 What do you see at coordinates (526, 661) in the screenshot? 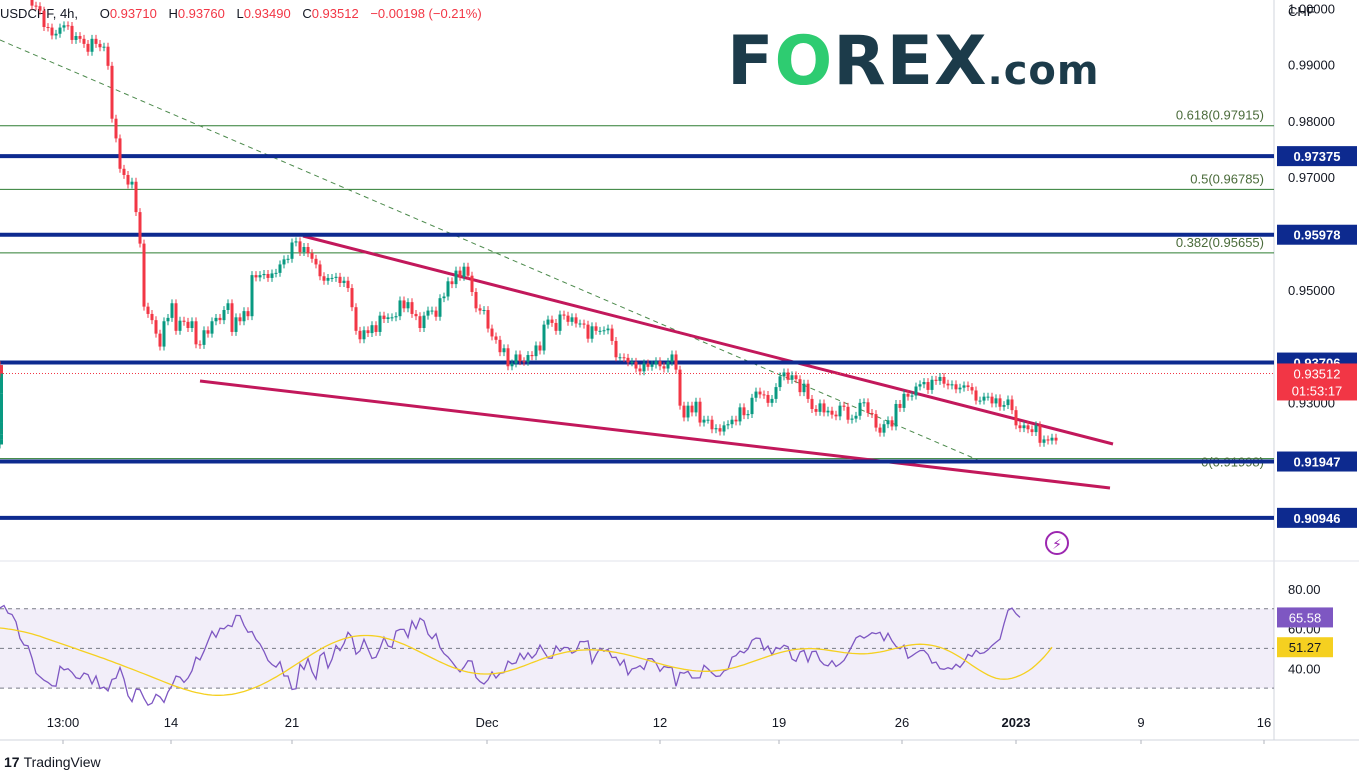
I see `rsi-ma-line` at bounding box center [526, 661].